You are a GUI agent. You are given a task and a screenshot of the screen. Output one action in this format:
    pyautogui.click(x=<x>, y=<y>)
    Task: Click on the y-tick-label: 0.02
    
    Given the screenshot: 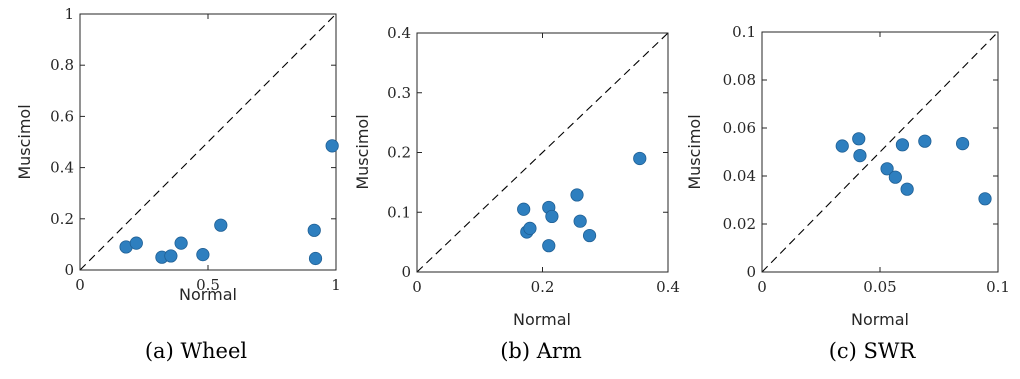 What is the action you would take?
    pyautogui.click(x=739, y=224)
    